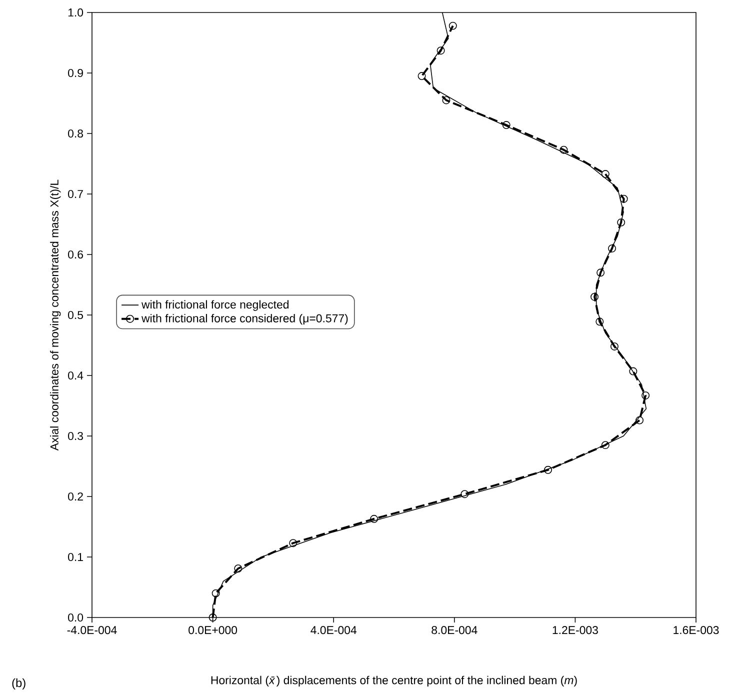 The image size is (735, 697). Describe the element at coordinates (75, 133) in the screenshot. I see `y-tick-label: 0.8` at that location.